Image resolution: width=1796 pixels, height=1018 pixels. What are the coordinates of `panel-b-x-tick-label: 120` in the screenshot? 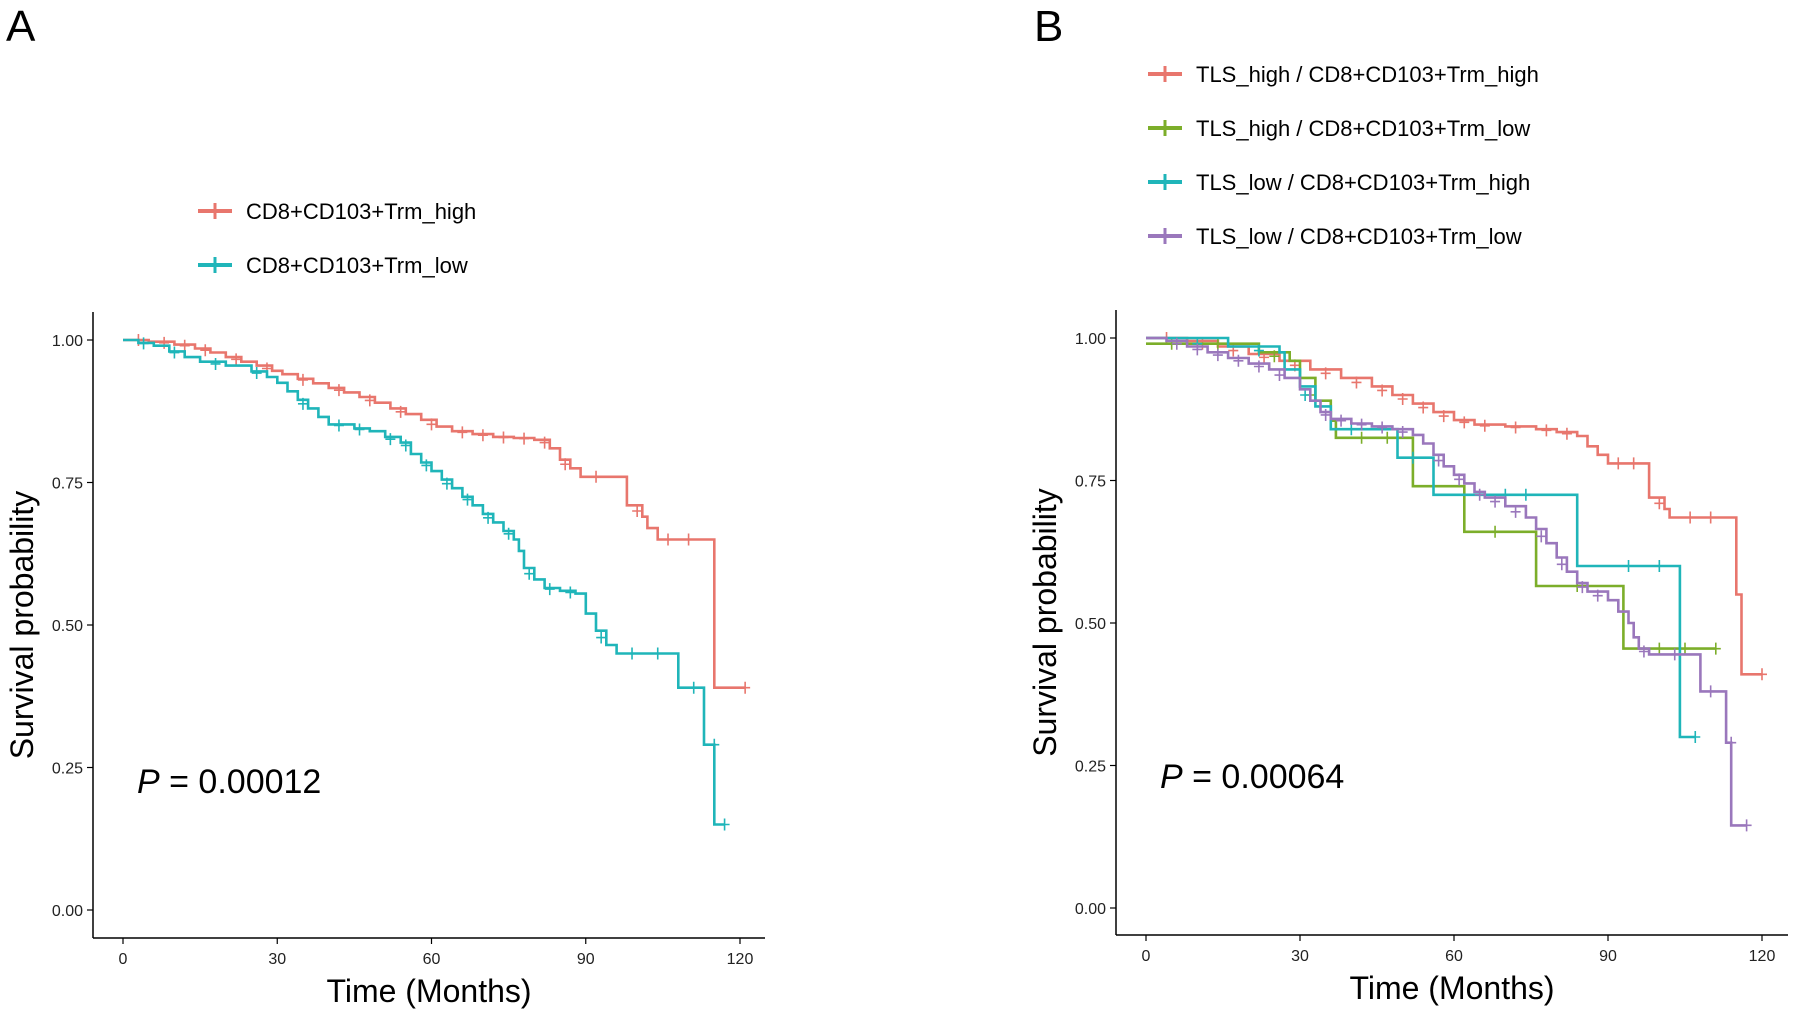 It's located at (1762, 956).